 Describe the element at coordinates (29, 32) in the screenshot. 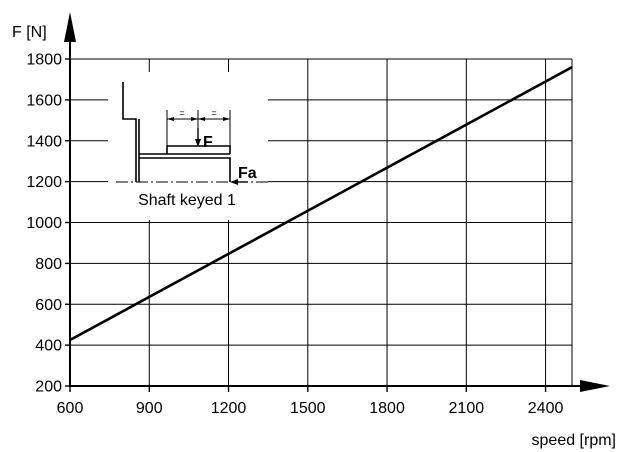

I see `y-axis-label: F [N]` at that location.